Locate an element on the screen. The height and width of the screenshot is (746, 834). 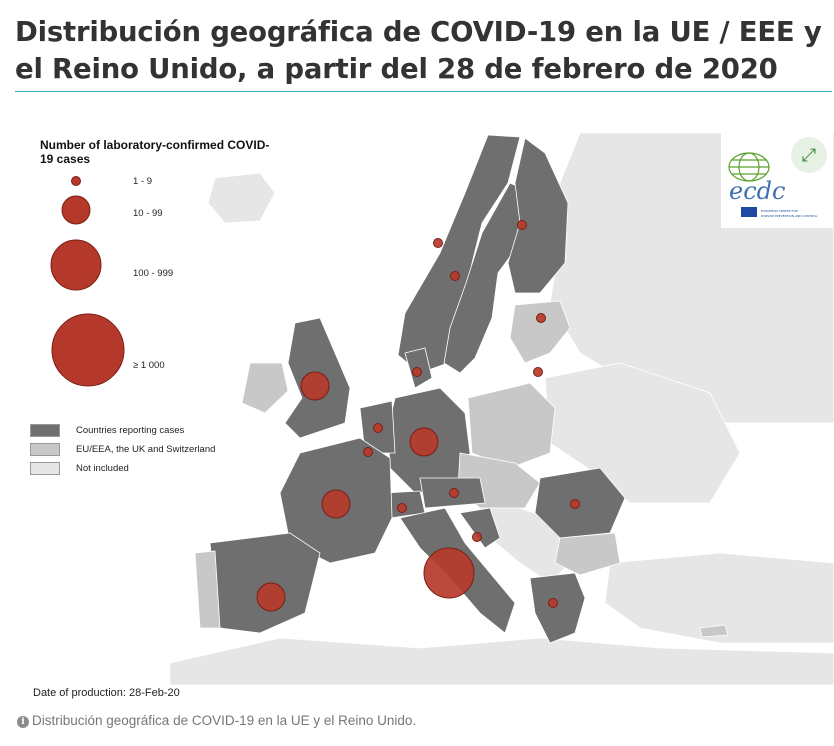
case-bubble-belgium is located at coordinates (368, 452).